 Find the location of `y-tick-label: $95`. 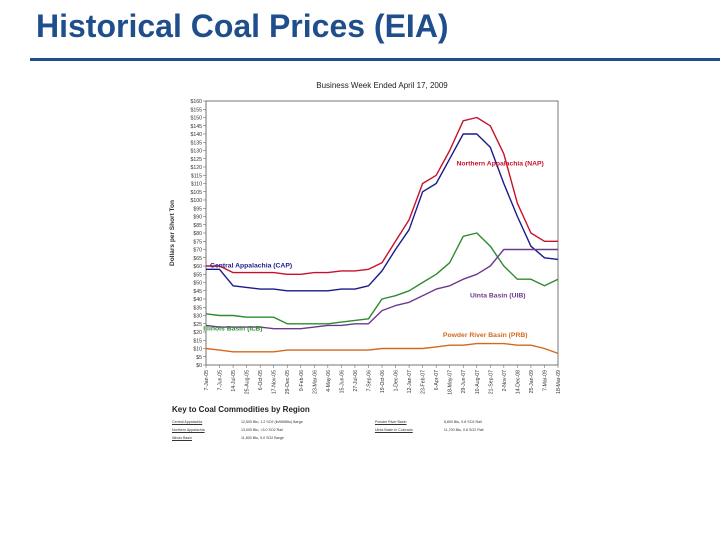

y-tick-label: $95 is located at coordinates (197, 209).